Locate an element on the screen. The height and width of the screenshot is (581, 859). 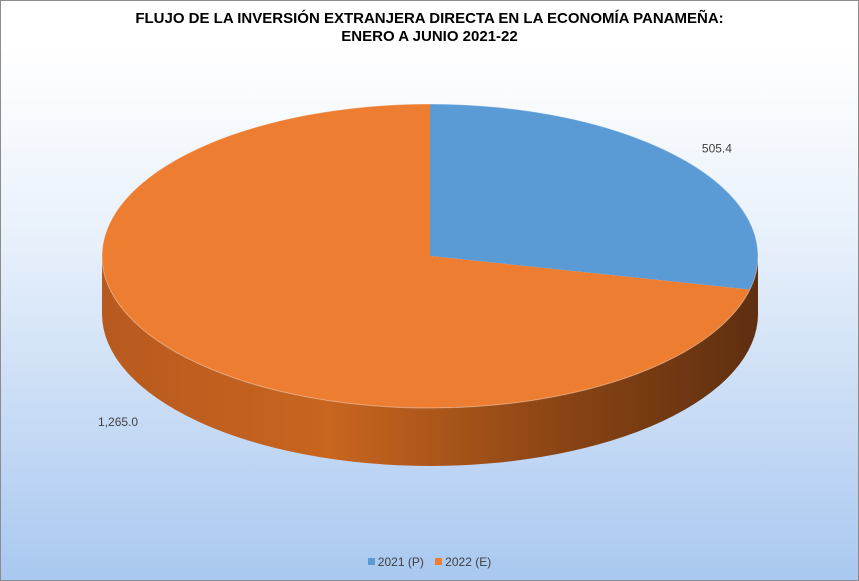
chart-title-line2: ENERO A JUNIO 2021-22 is located at coordinates (429, 36).